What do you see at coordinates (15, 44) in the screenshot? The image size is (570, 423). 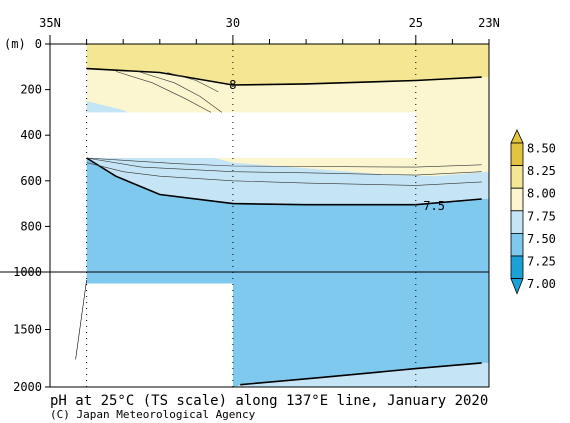 I see `y-unit-label: (m)` at bounding box center [15, 44].